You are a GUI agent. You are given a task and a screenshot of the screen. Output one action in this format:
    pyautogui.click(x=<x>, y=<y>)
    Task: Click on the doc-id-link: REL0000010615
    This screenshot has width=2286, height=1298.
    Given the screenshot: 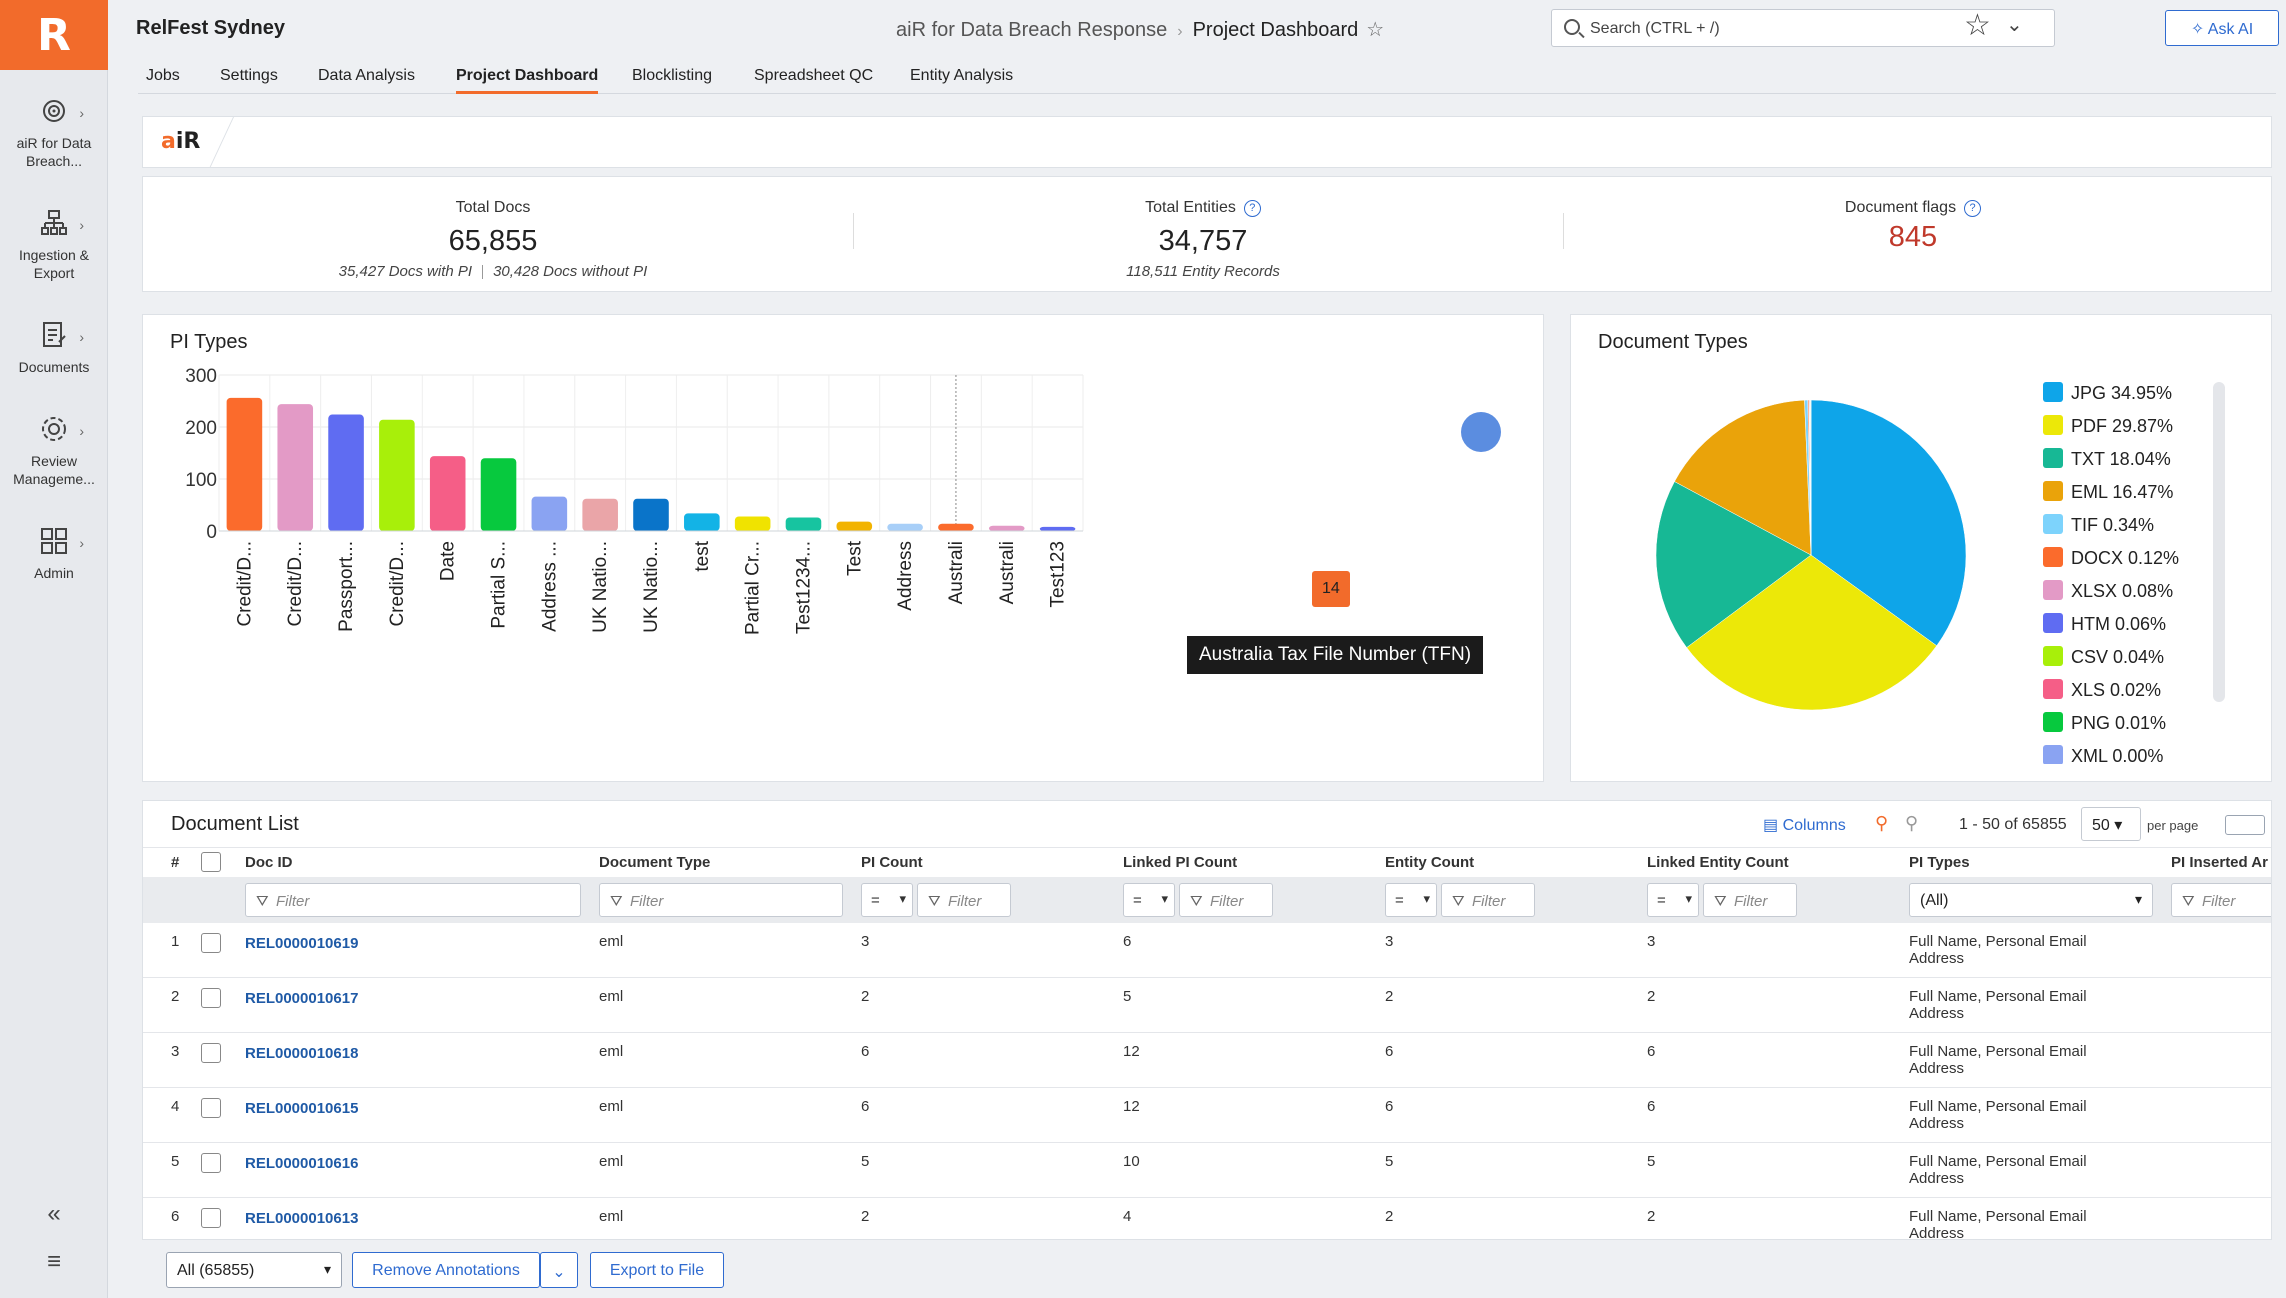 What is the action you would take?
    pyautogui.click(x=302, y=1108)
    